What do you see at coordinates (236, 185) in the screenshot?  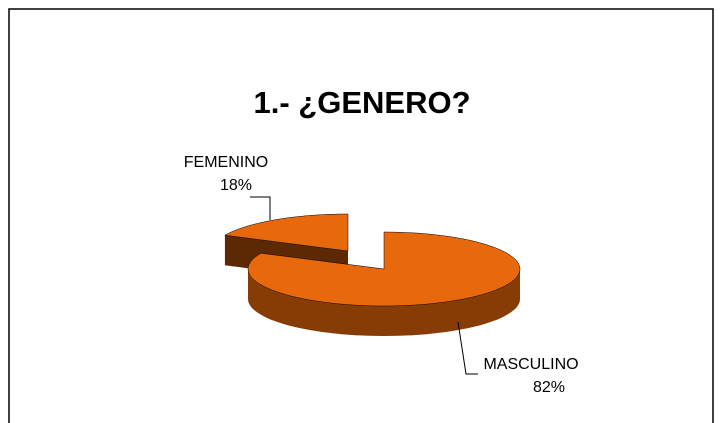 I see `slice-value-label: 18%` at bounding box center [236, 185].